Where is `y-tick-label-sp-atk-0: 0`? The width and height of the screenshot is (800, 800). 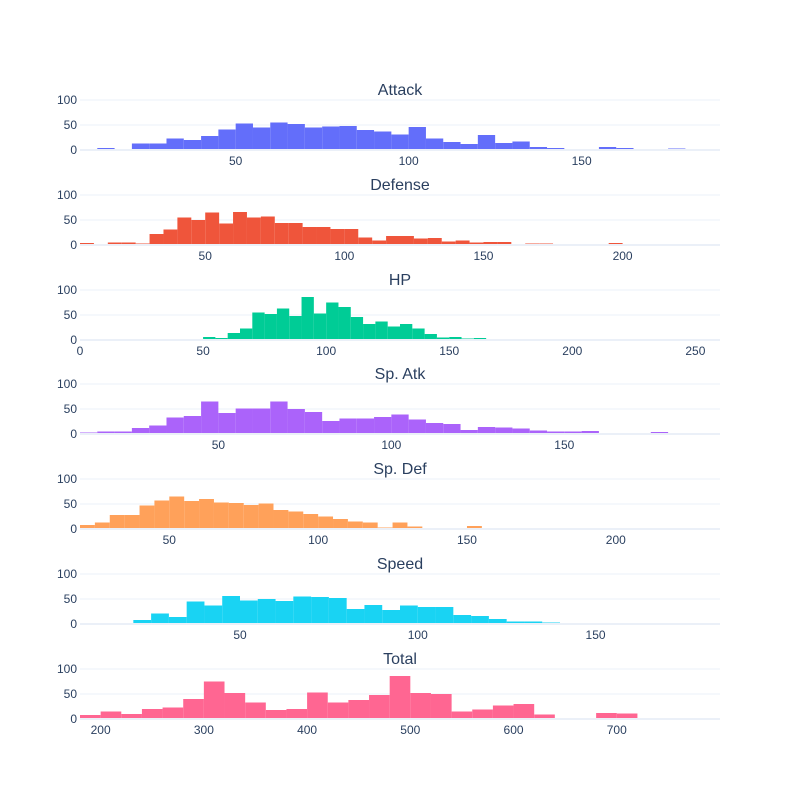
y-tick-label-sp-atk-0: 0 is located at coordinates (73, 434).